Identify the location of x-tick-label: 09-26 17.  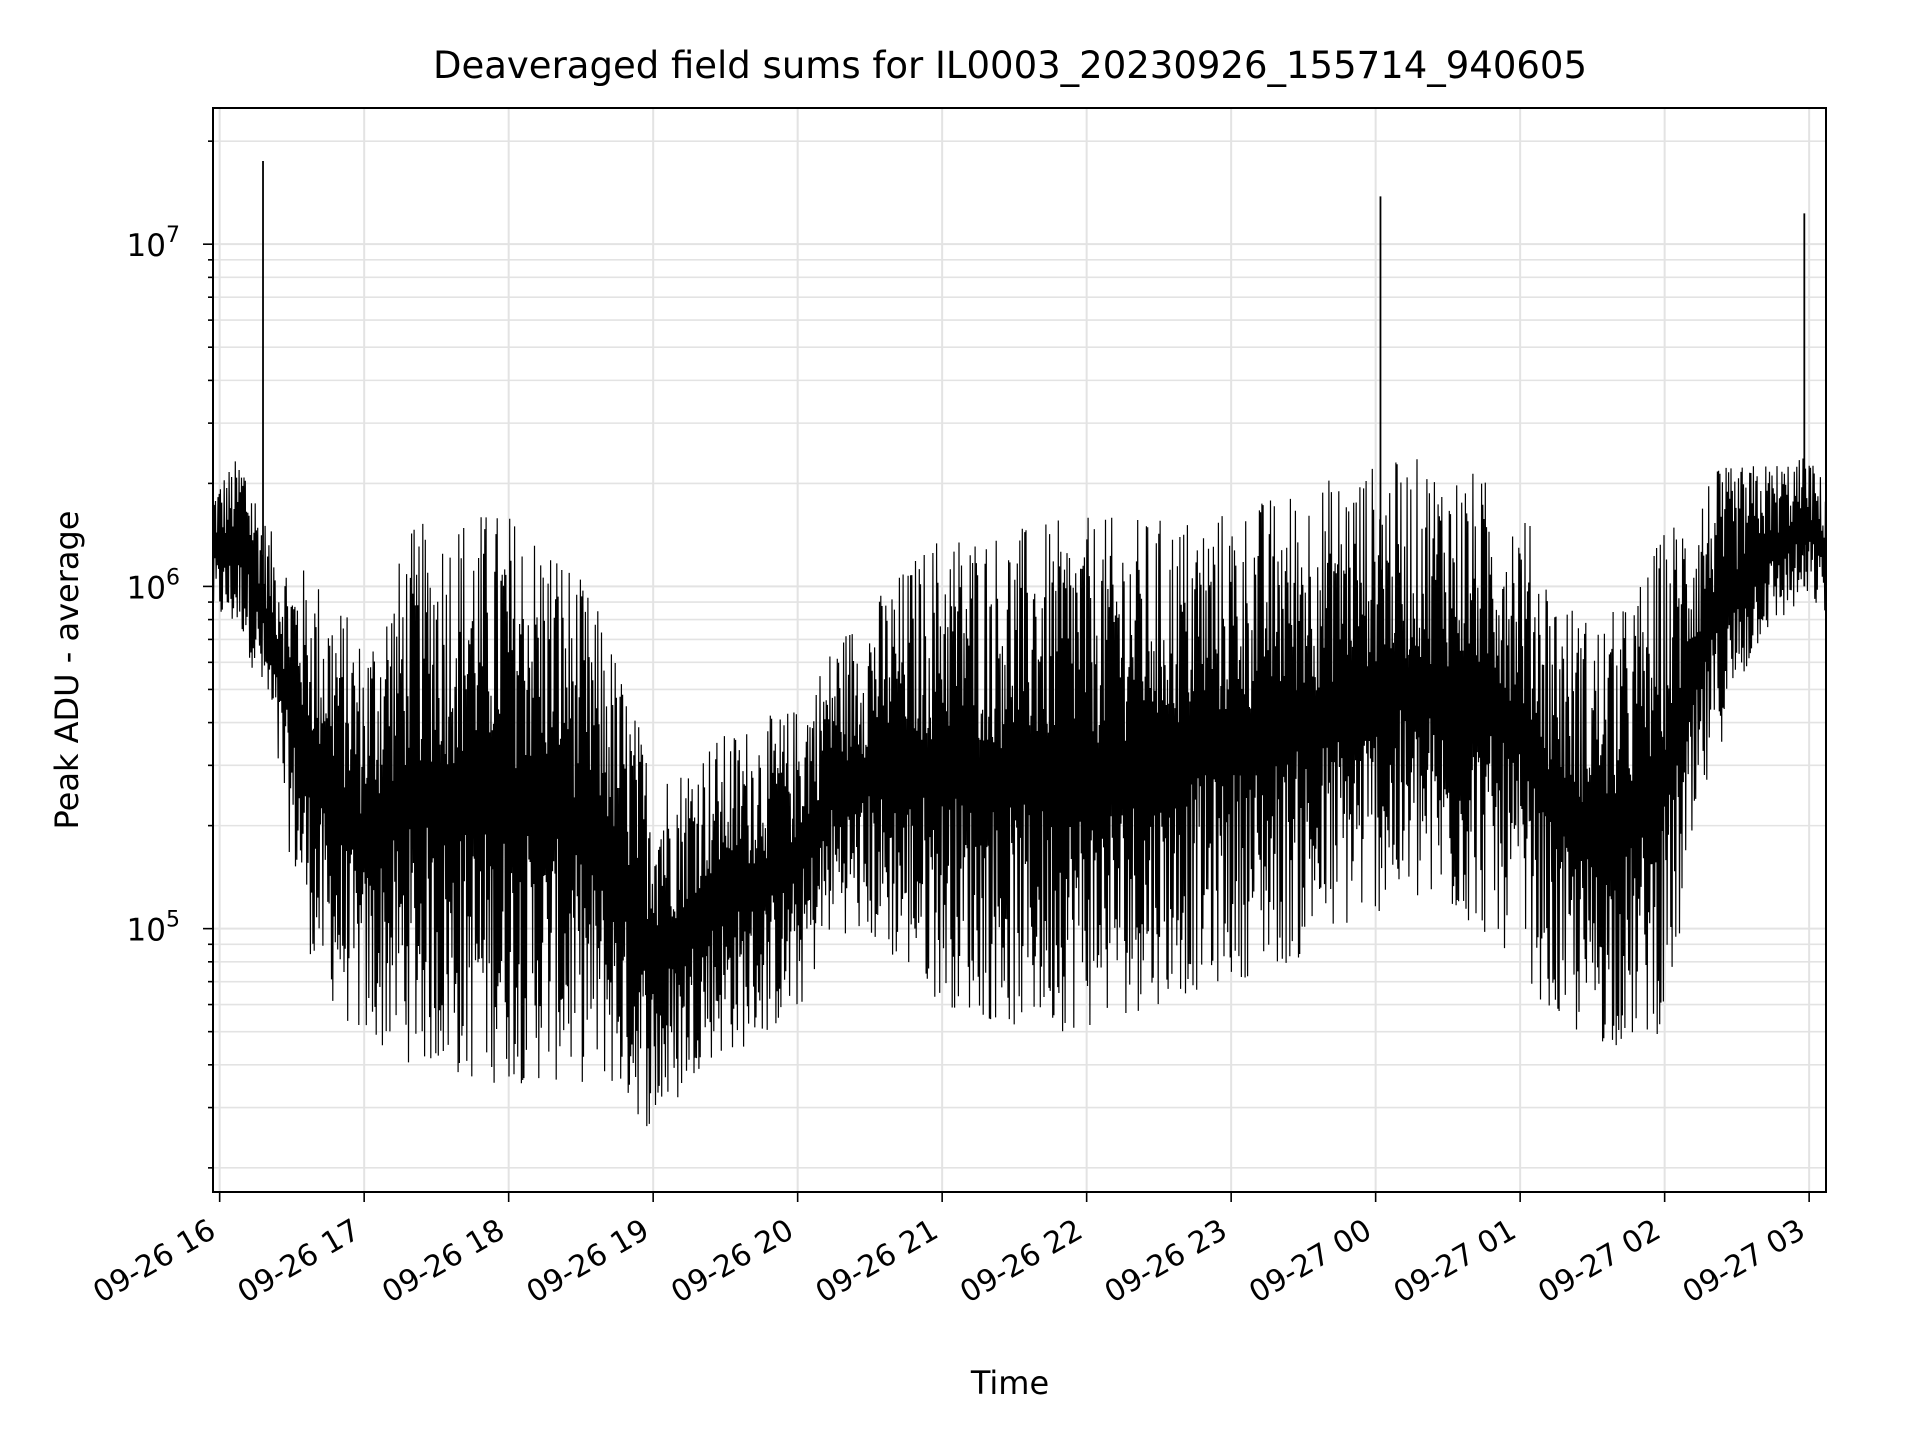
(299, 1262).